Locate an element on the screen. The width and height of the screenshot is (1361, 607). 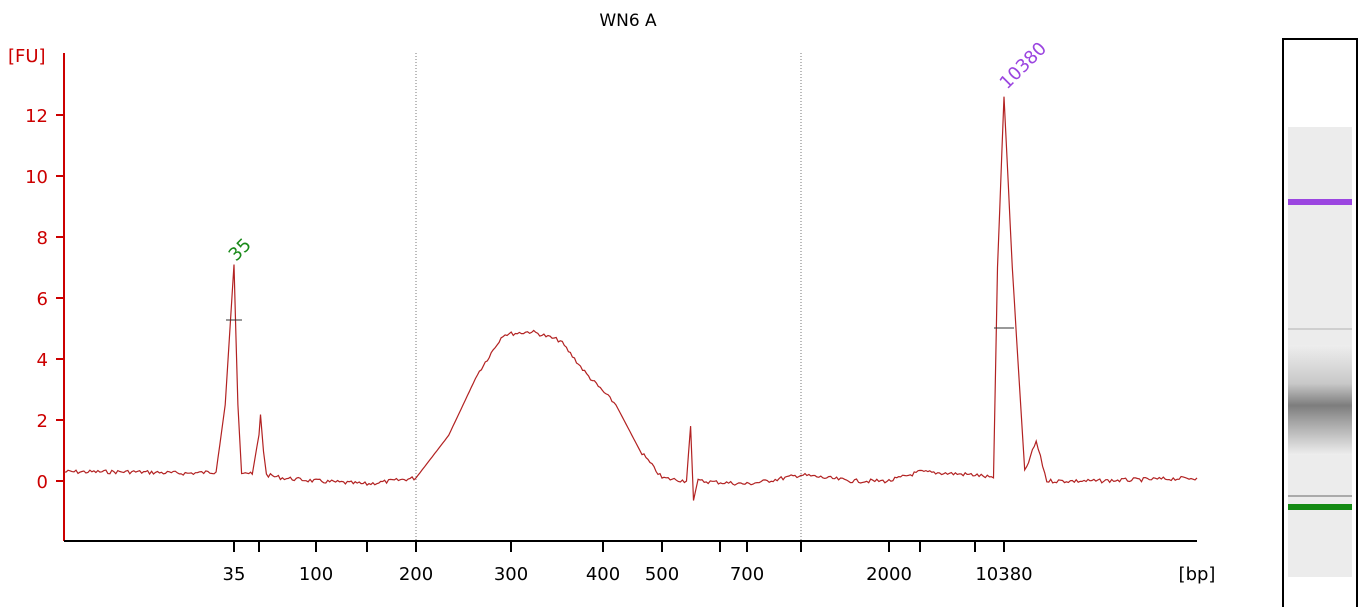
x-tick-label: 100 is located at coordinates (316, 574).